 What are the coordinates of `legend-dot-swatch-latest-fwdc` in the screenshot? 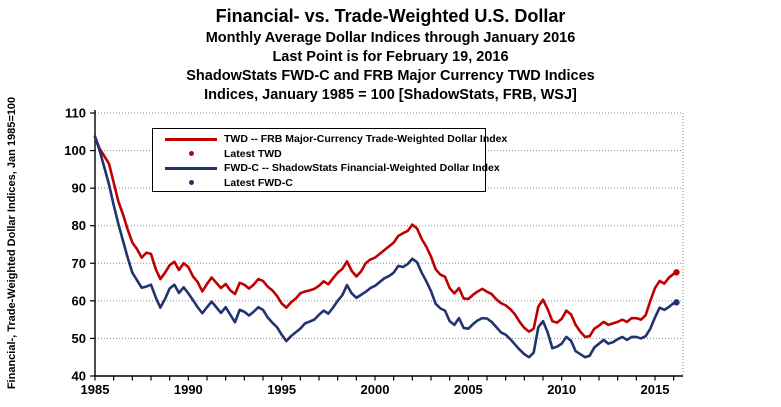 It's located at (191, 183).